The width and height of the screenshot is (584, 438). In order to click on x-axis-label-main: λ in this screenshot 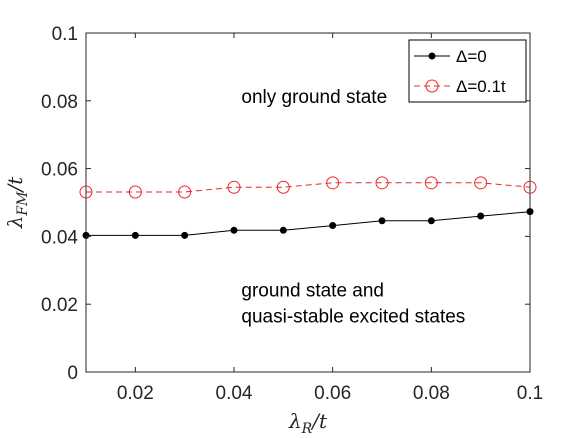, I will do `click(295, 421)`.